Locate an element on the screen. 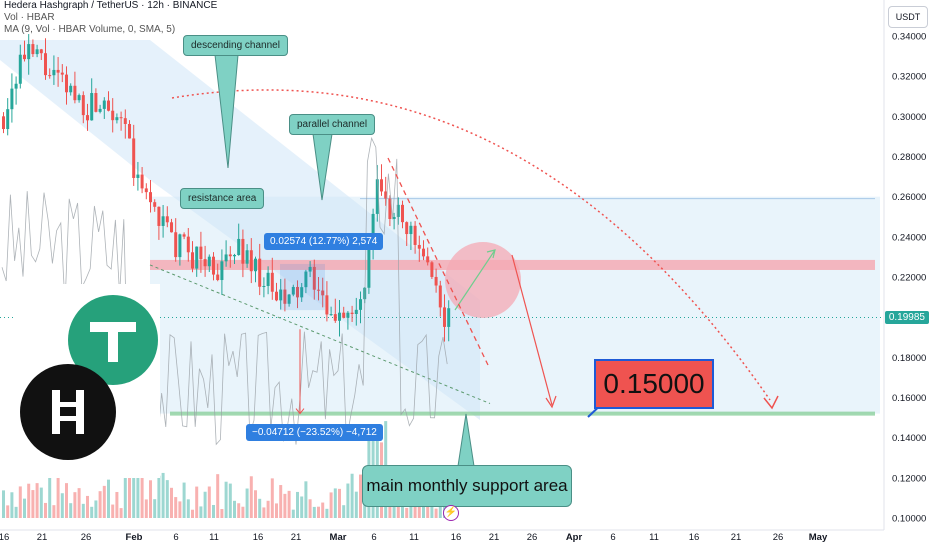 This screenshot has height=550, width=932. price-tick-label: 0.16000 is located at coordinates (909, 398).